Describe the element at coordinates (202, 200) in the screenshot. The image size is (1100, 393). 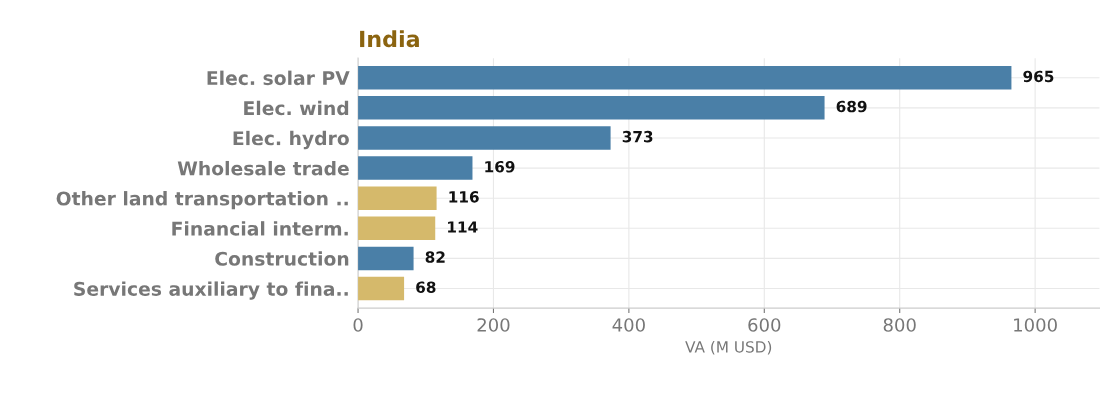
I see `y-tick-label: Other land transportation ..` at that location.